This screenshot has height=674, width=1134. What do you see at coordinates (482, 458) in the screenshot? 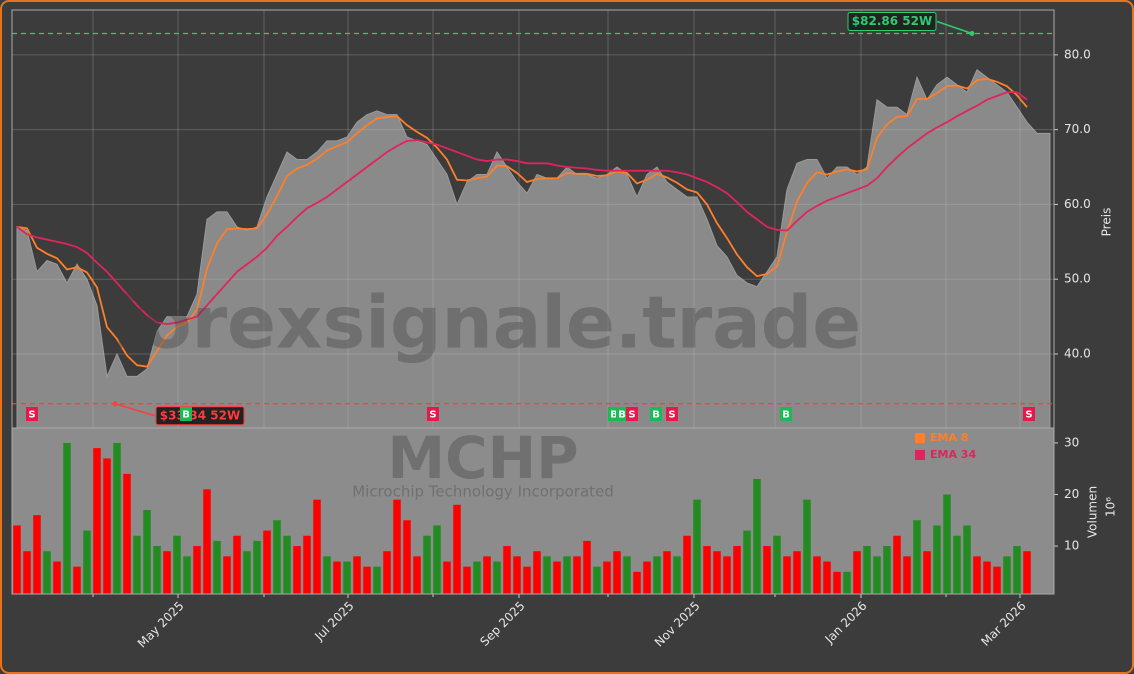
I see `symbol-watermark: MCHP` at bounding box center [482, 458].